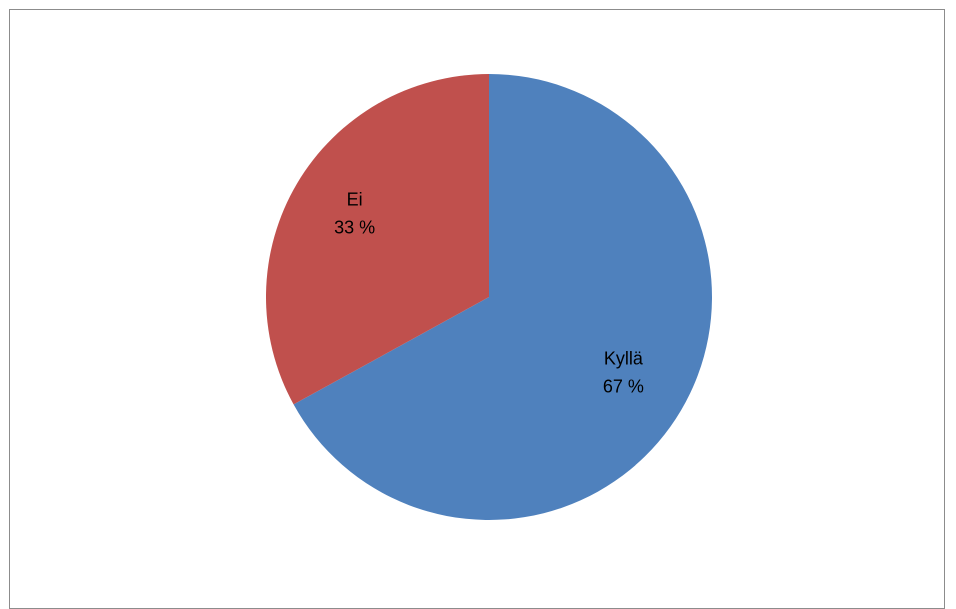  I want to click on pie-labels: Kyllä 67 % Ei 33 %, so click(489, 293).